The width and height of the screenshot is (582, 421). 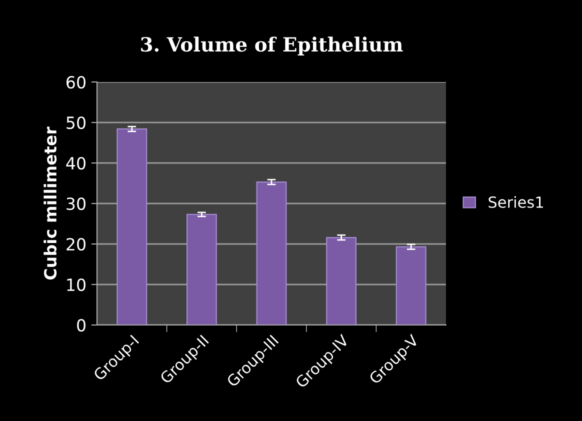 I want to click on y-tick-label: 60, so click(x=76, y=82).